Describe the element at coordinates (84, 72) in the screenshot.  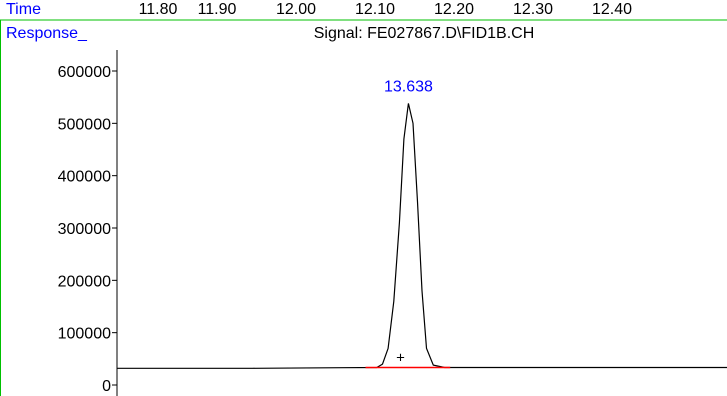
I see `y-tick-label: 600000` at that location.